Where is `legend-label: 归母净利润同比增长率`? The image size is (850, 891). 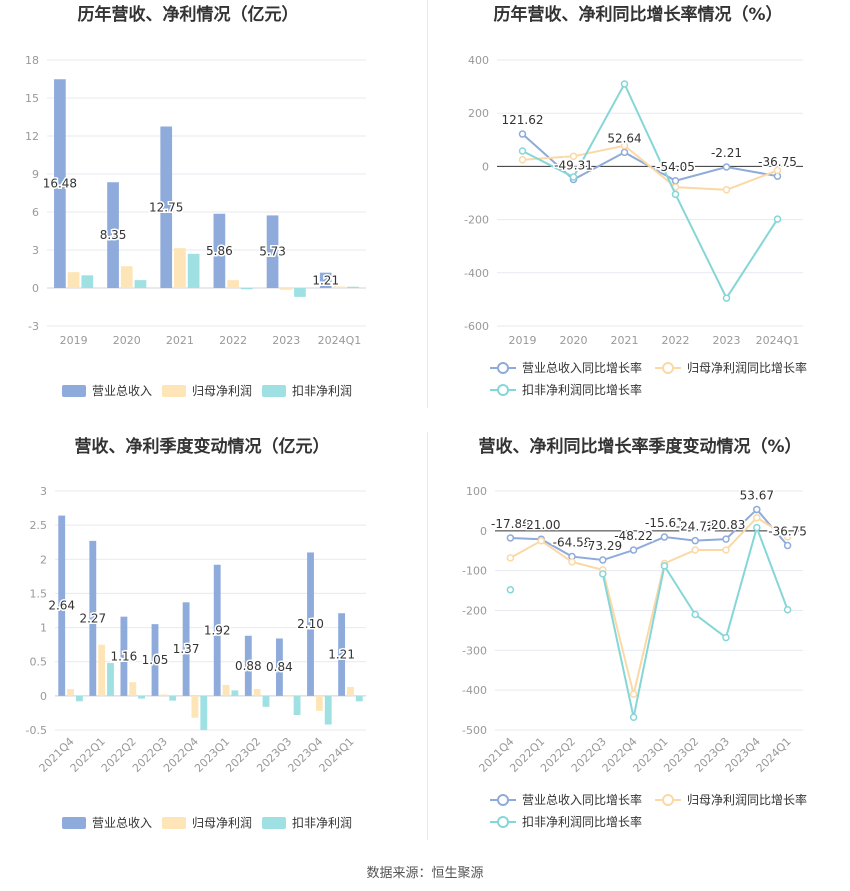 legend-label: 归母净利润同比增长率 is located at coordinates (747, 367).